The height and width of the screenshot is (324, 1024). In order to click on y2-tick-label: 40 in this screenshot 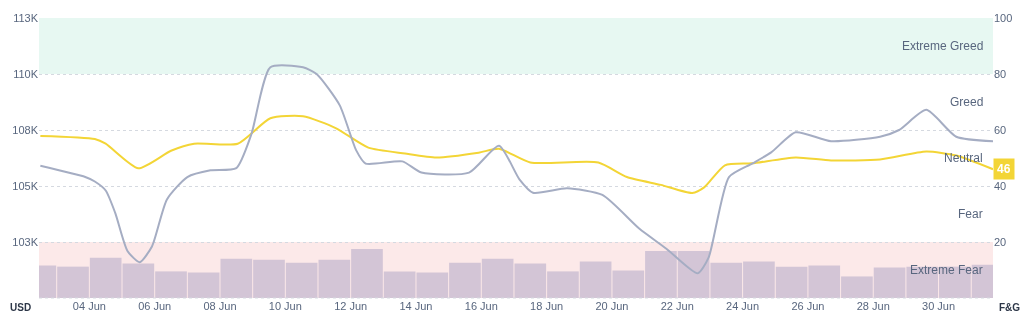, I will do `click(1000, 185)`.